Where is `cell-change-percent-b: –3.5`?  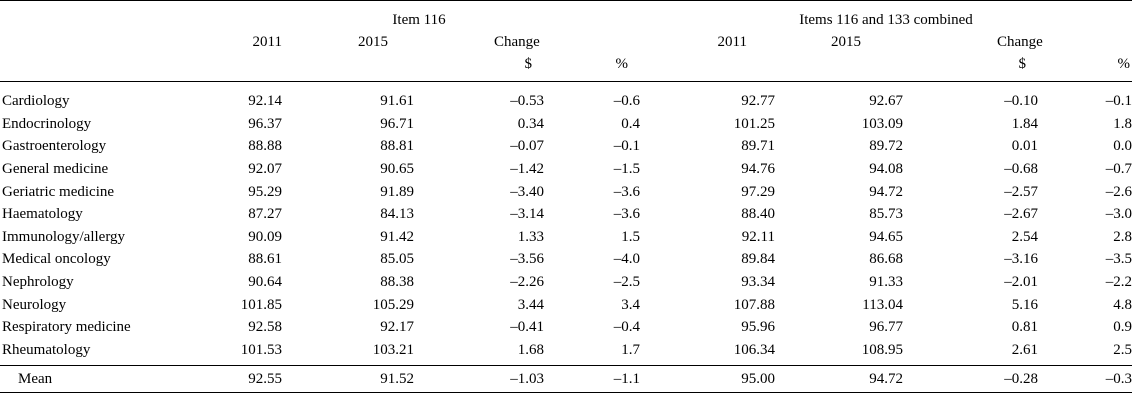
cell-change-percent-b: –3.5 is located at coordinates (1118, 259).